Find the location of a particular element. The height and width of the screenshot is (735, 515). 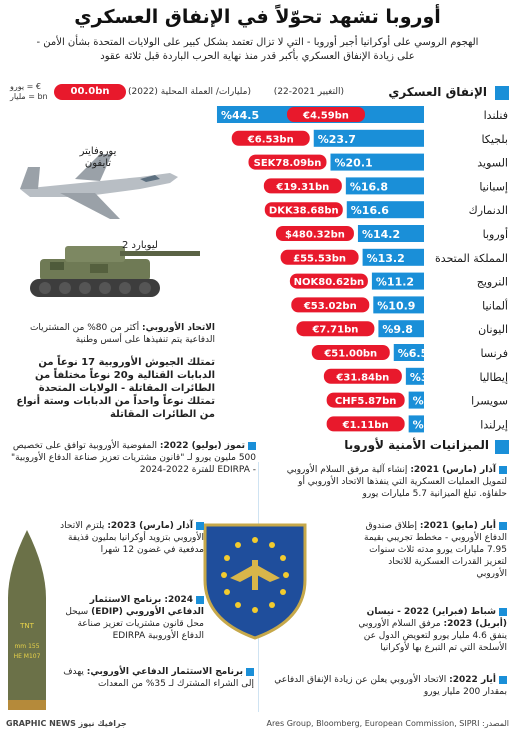

eu-defense-shield-icon is located at coordinates (255, 581).